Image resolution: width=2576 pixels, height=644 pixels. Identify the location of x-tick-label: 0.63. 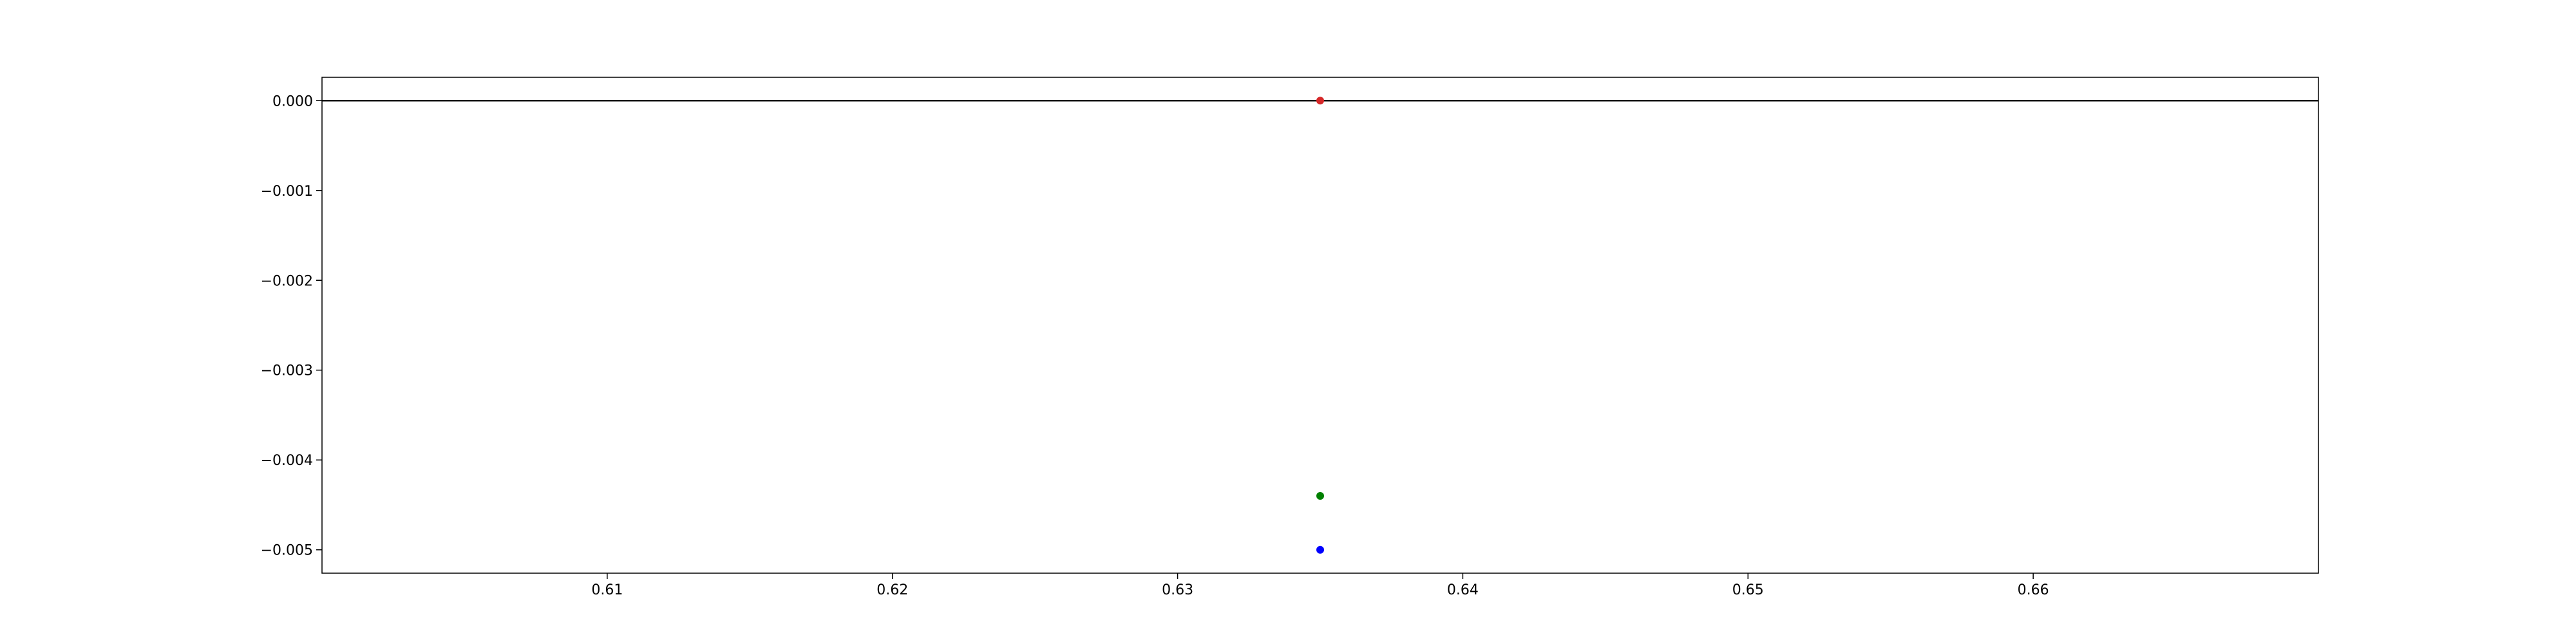
(1177, 590).